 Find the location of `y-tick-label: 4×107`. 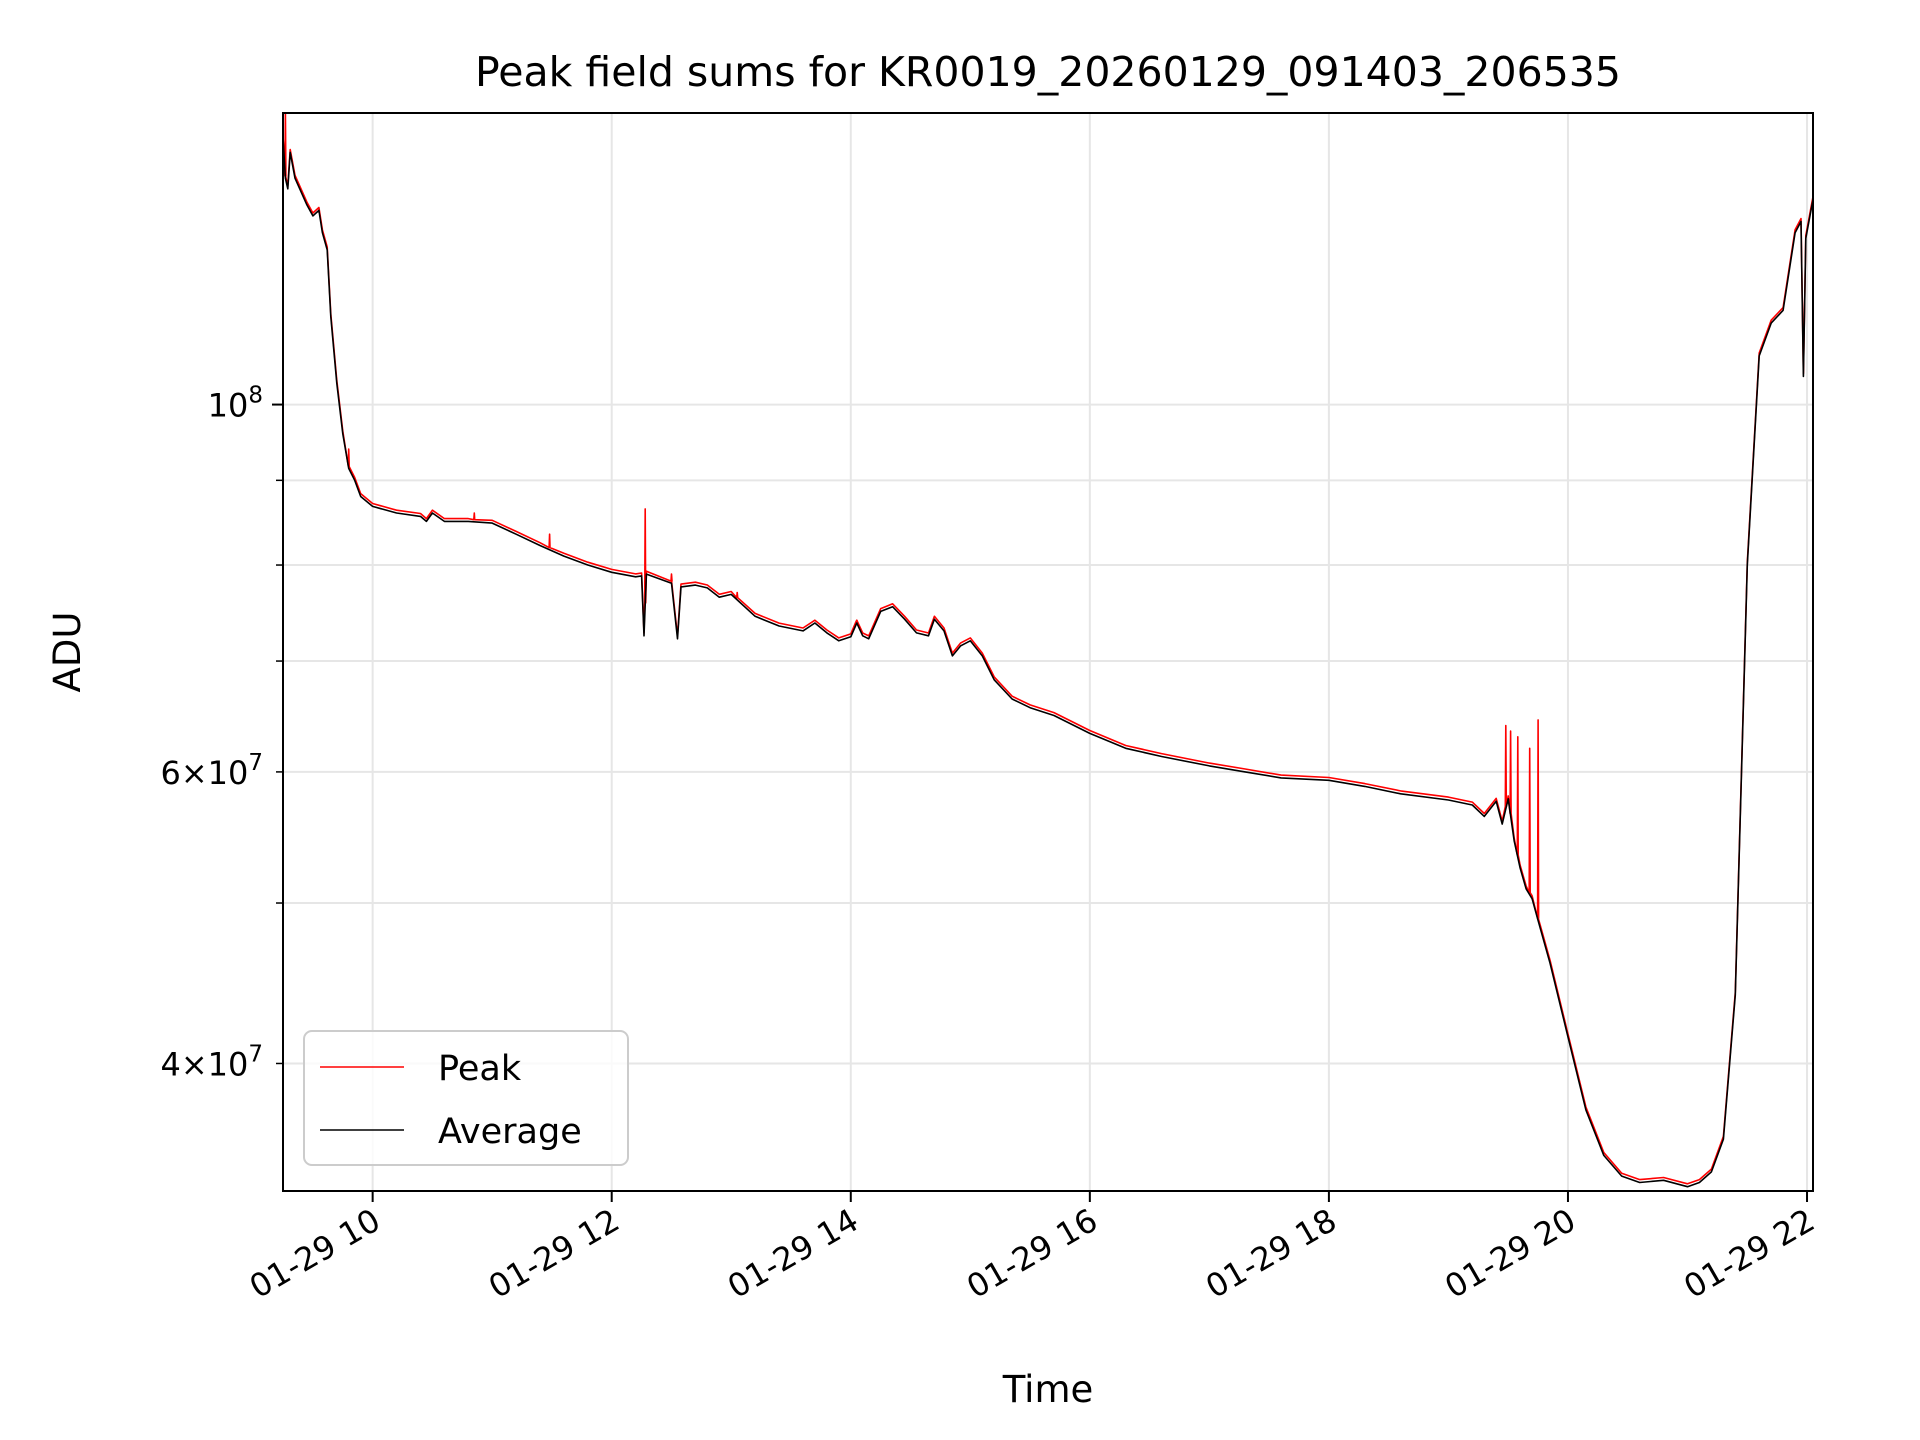

y-tick-label: 4×107 is located at coordinates (211, 1062).